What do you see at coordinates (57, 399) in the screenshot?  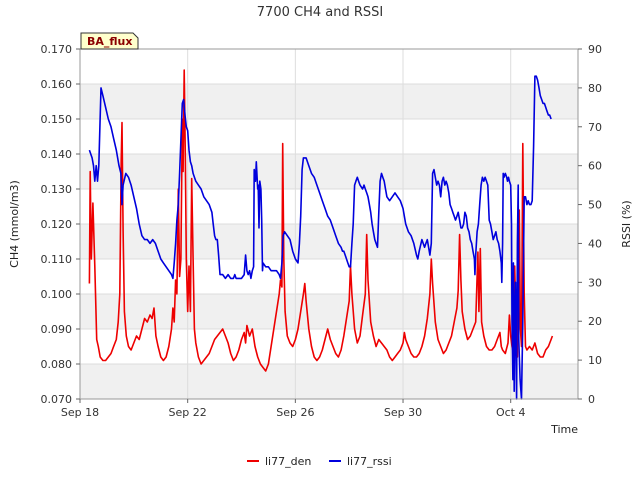 I see `y-tick-label-0: 0.070` at bounding box center [57, 399].